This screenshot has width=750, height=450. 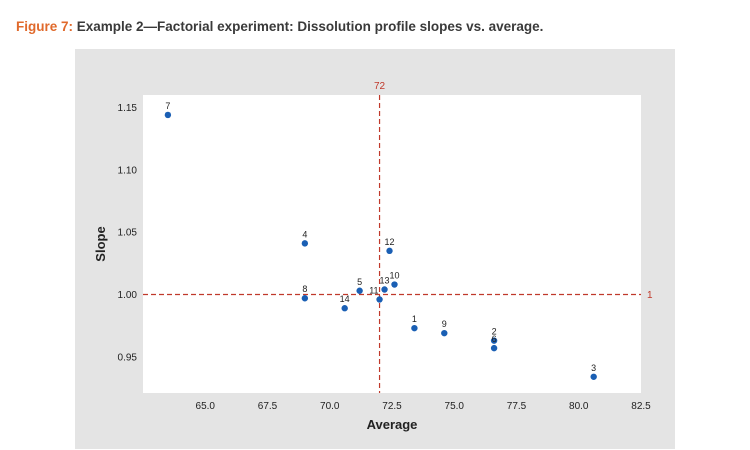 What do you see at coordinates (394, 276) in the screenshot?
I see `point-label: 10` at bounding box center [394, 276].